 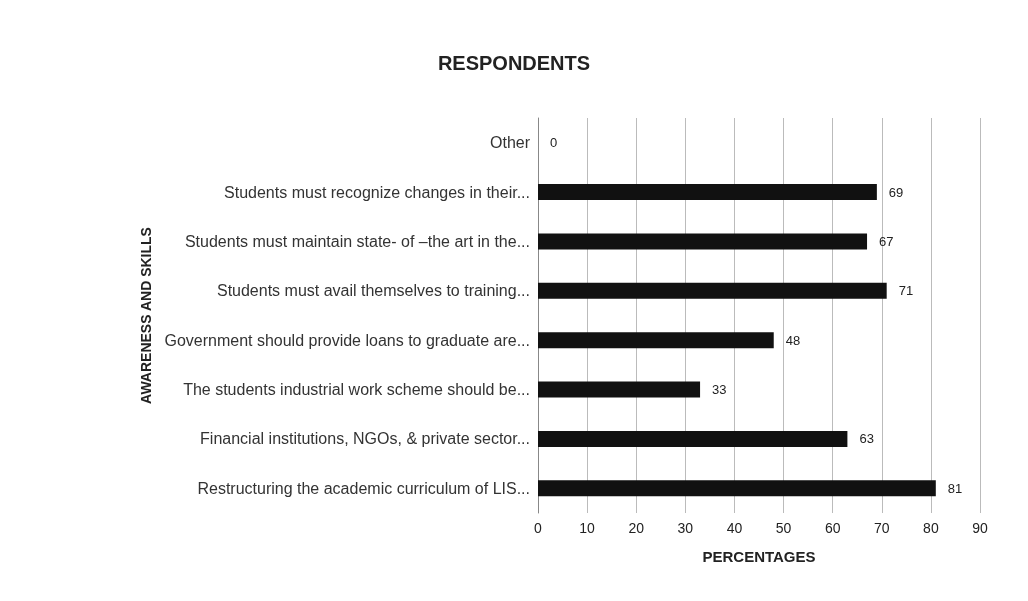 What do you see at coordinates (734, 528) in the screenshot?
I see `x-tick-label: 40` at bounding box center [734, 528].